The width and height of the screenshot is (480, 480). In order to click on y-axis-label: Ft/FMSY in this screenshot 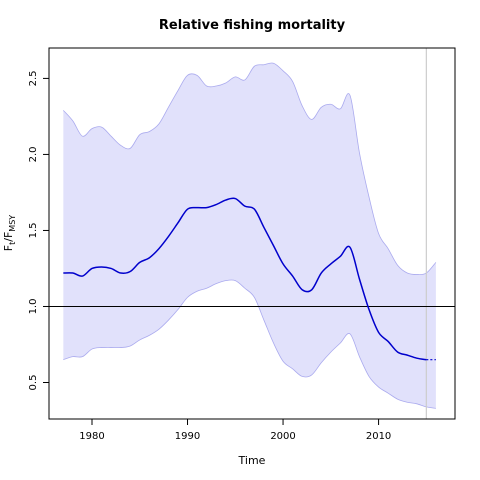, I will do `click(9, 233)`.